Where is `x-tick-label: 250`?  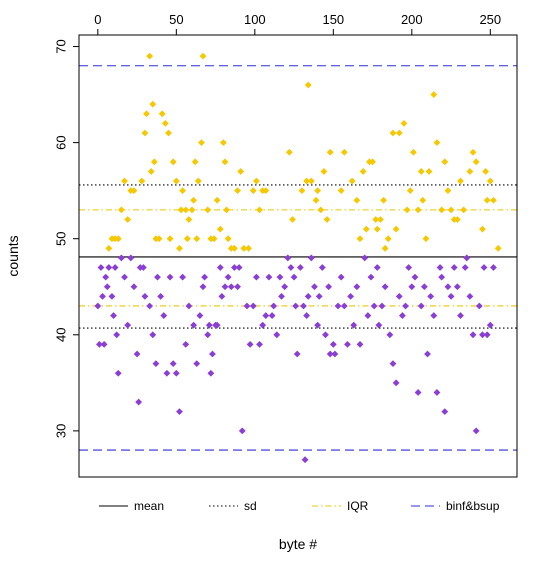
x-tick-label: 250 is located at coordinates (490, 19).